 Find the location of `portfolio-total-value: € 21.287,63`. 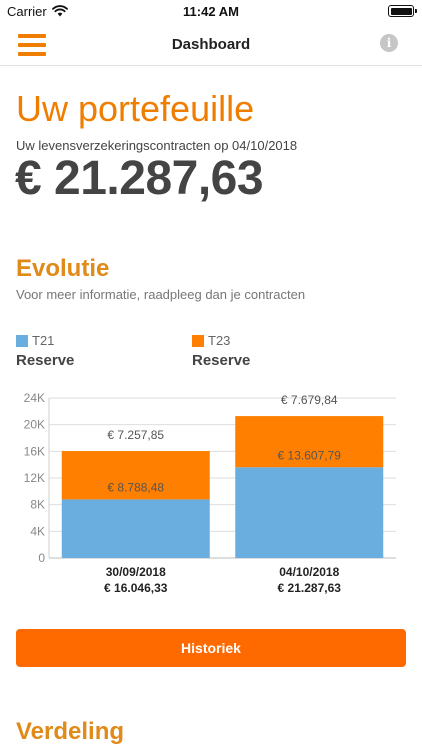

portfolio-total-value: € 21.287,63 is located at coordinates (139, 178).